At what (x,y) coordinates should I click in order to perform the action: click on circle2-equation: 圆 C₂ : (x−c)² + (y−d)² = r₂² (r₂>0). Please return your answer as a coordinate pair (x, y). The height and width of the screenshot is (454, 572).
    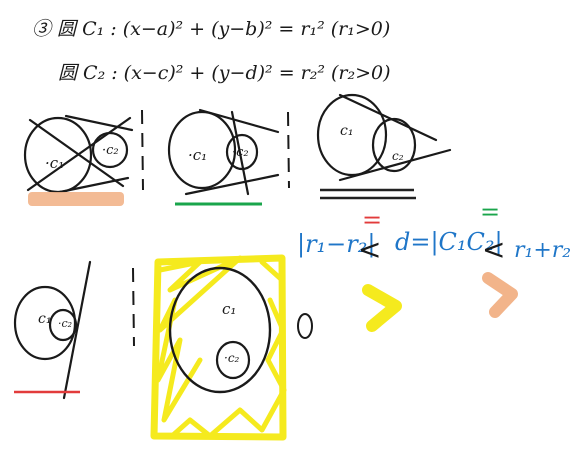
    Looking at the image, I should click on (224, 73).